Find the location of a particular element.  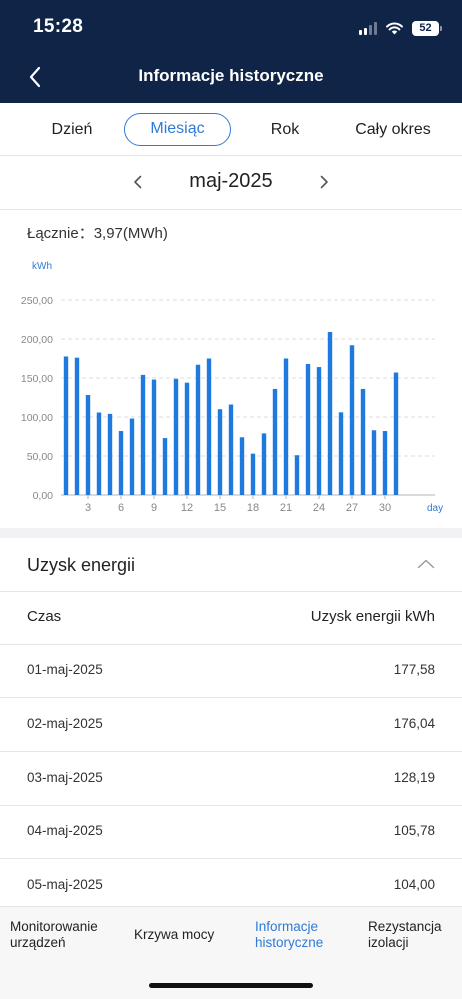

x-tick-label: 3 is located at coordinates (88, 508).